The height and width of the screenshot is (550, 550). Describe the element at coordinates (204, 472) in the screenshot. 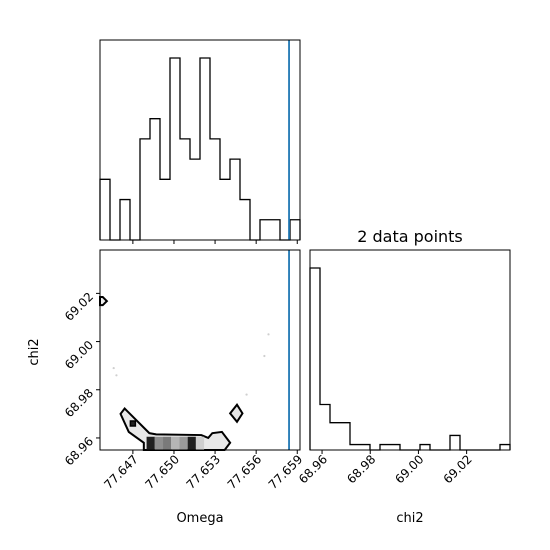

I see `x-tick-label: 77.653` at that location.